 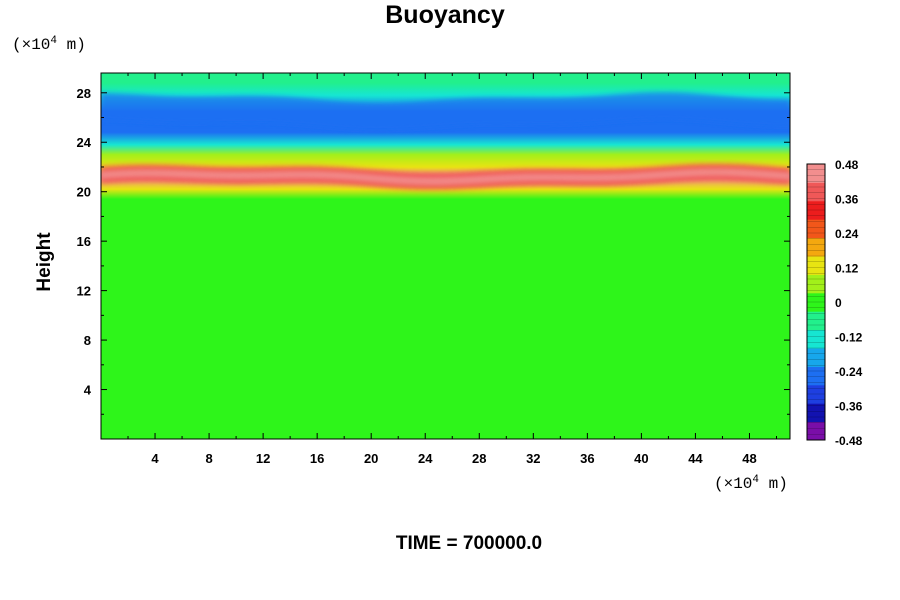 What do you see at coordinates (84, 241) in the screenshot?
I see `y-tick-label: 16` at bounding box center [84, 241].